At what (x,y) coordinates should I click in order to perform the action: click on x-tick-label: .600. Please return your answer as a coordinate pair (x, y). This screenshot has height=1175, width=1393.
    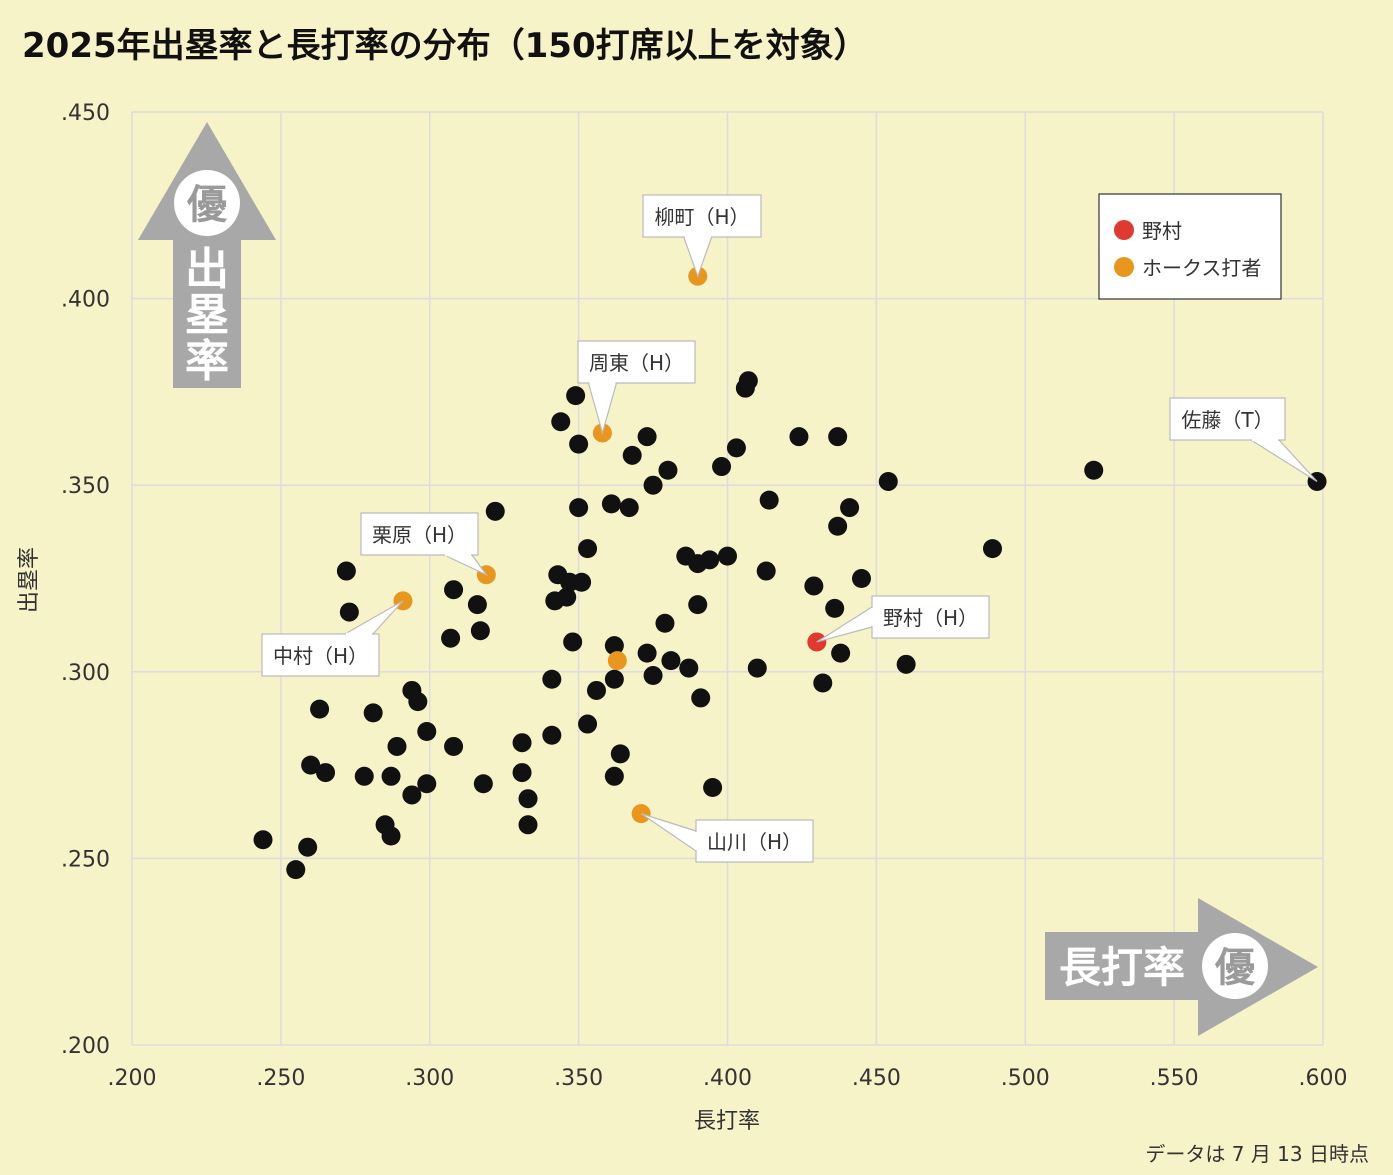
    Looking at the image, I should click on (1323, 1078).